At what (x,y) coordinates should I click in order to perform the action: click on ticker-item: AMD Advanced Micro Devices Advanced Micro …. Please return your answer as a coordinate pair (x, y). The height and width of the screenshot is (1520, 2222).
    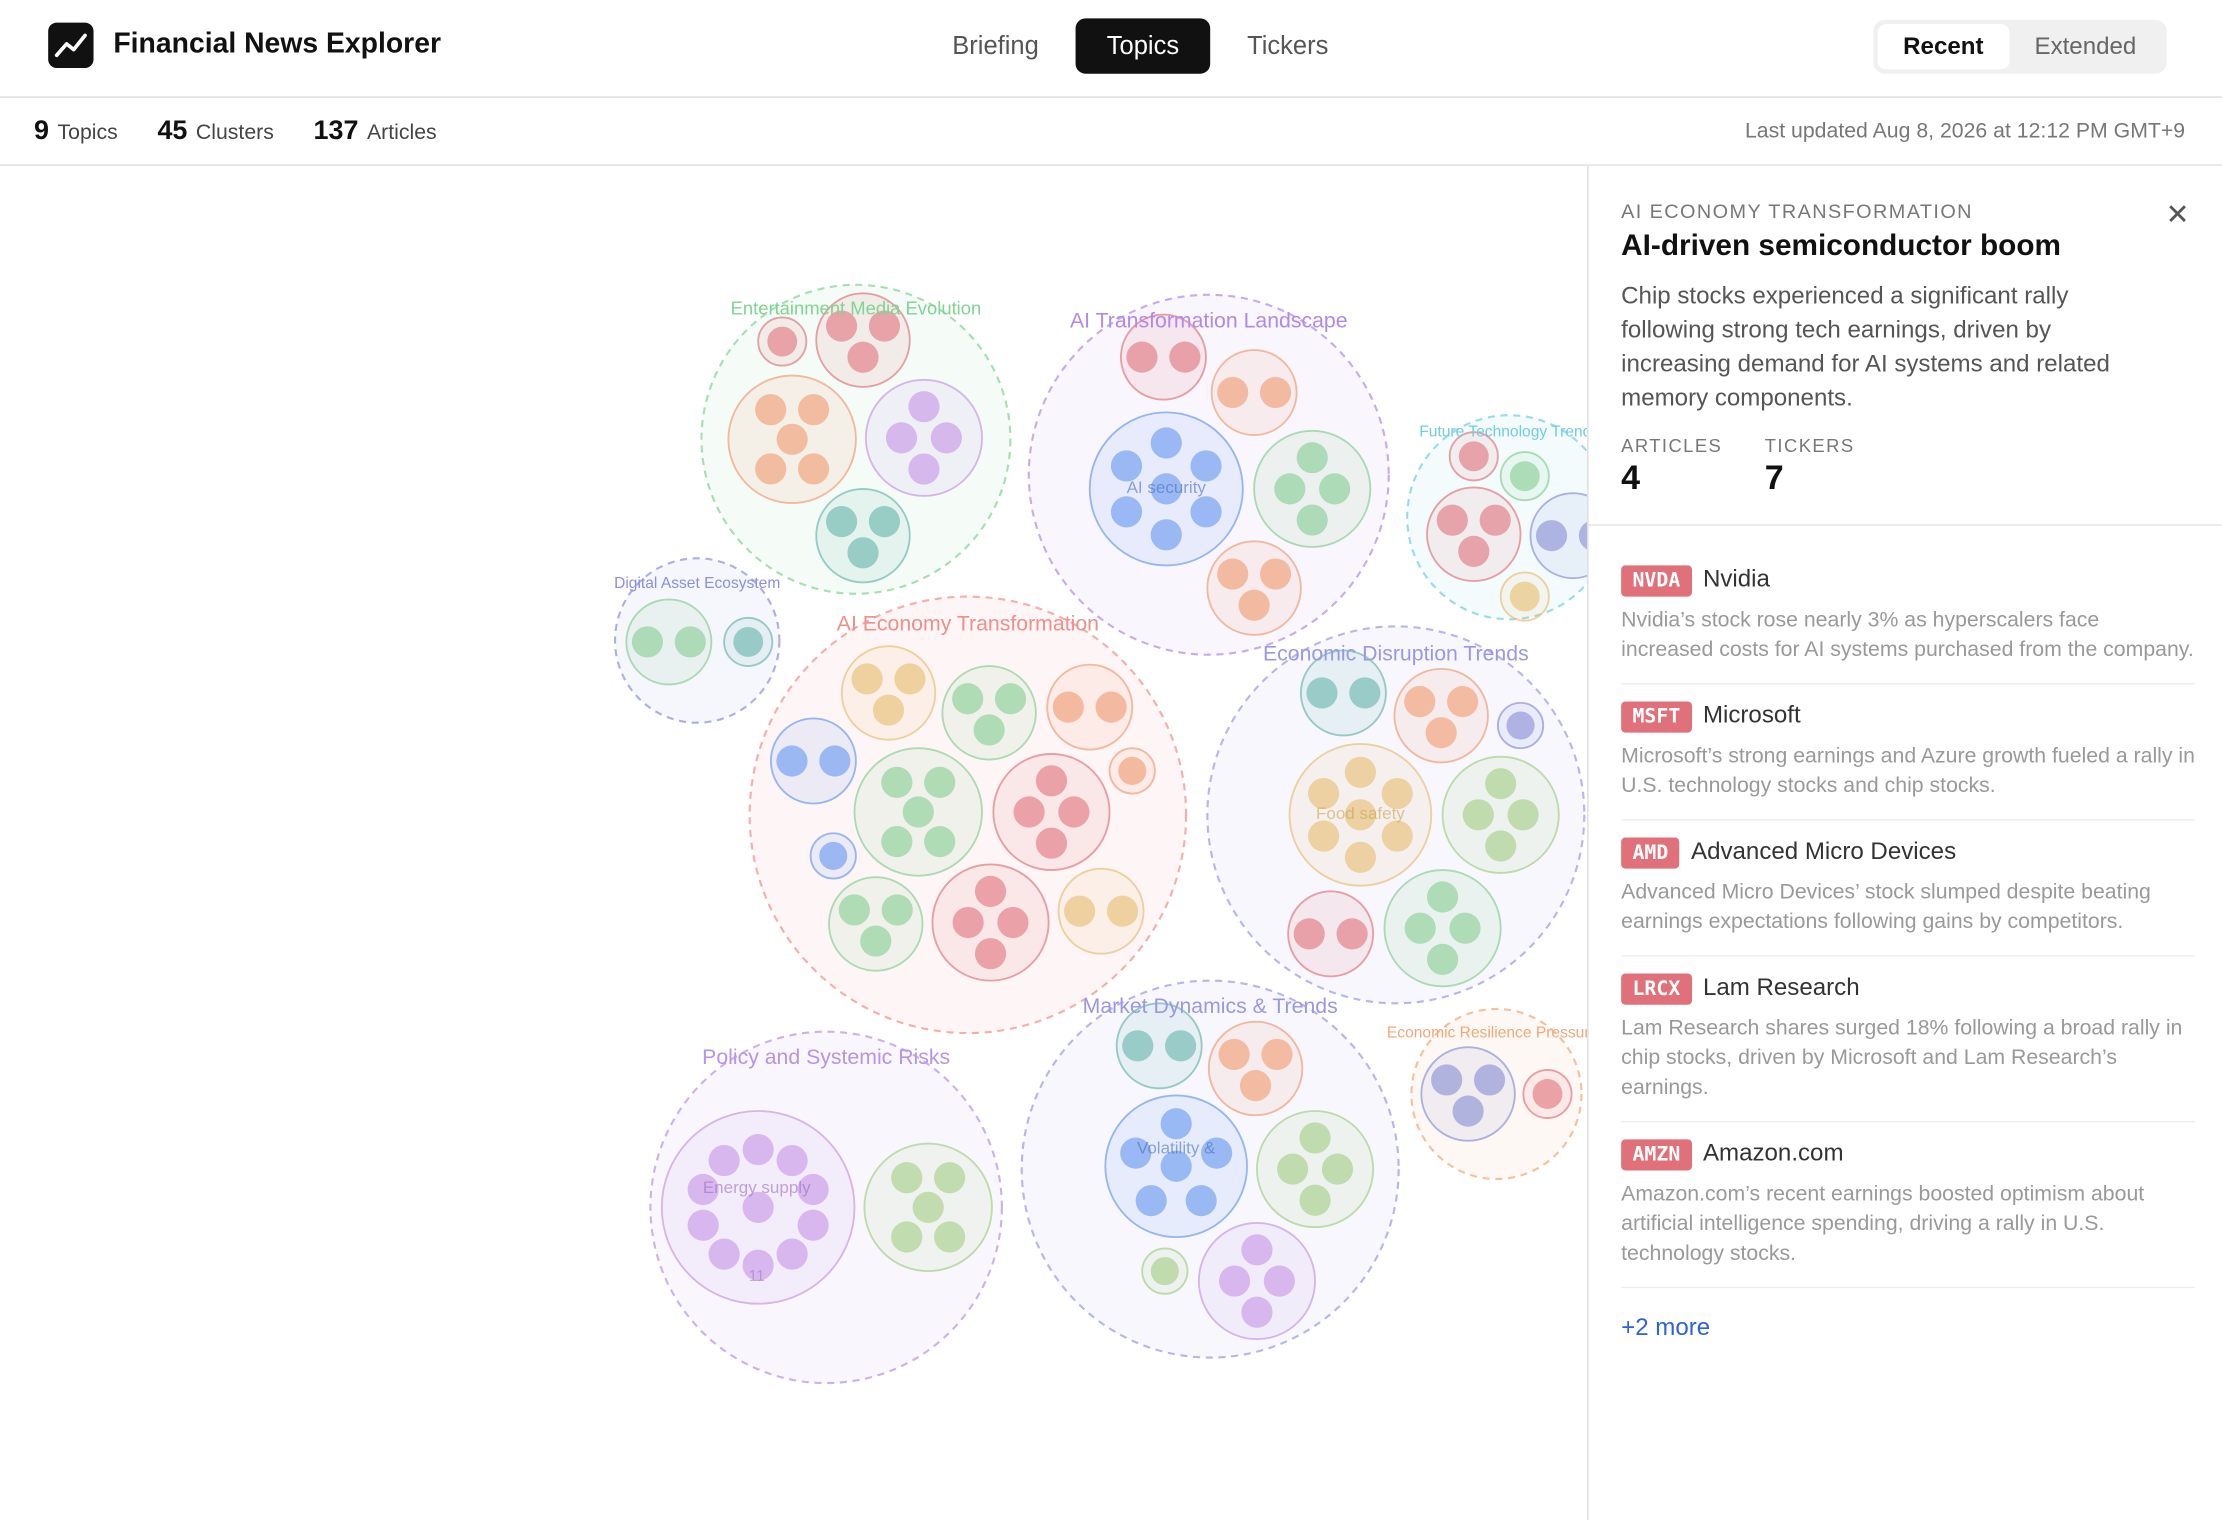
    Looking at the image, I should click on (1908, 888).